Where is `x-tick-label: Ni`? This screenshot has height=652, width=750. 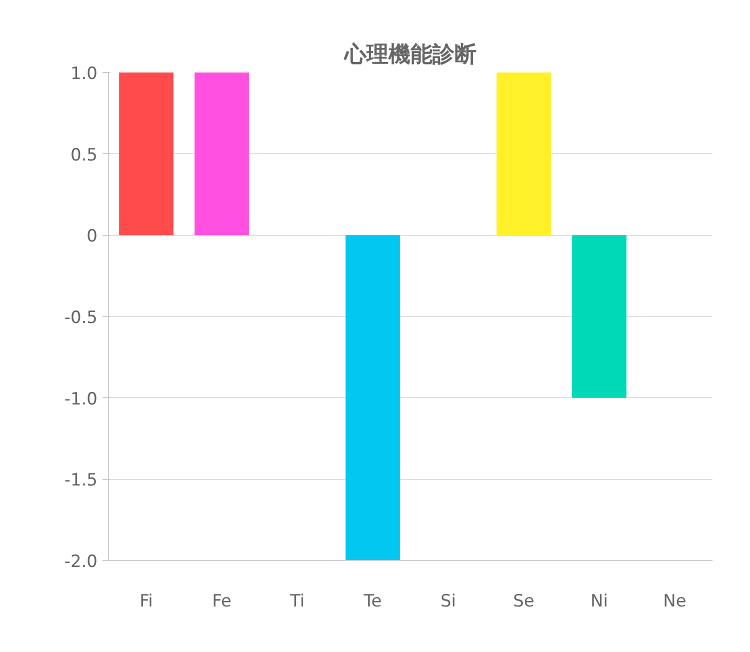 x-tick-label: Ni is located at coordinates (599, 602).